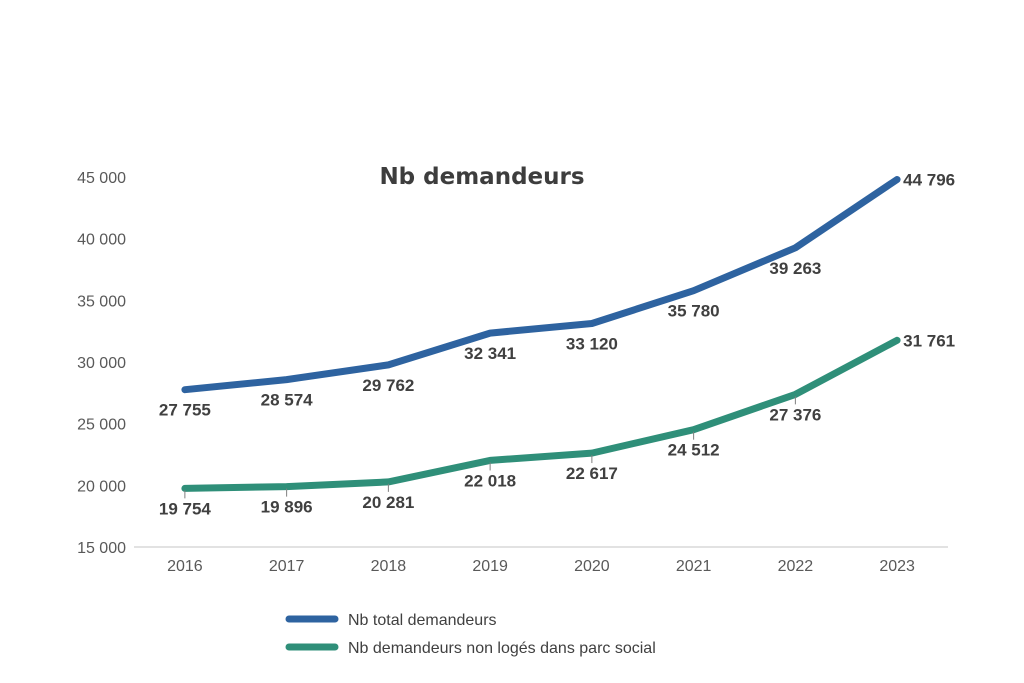 The image size is (1024, 683). What do you see at coordinates (287, 400) in the screenshot?
I see `data-label: 28 574` at bounding box center [287, 400].